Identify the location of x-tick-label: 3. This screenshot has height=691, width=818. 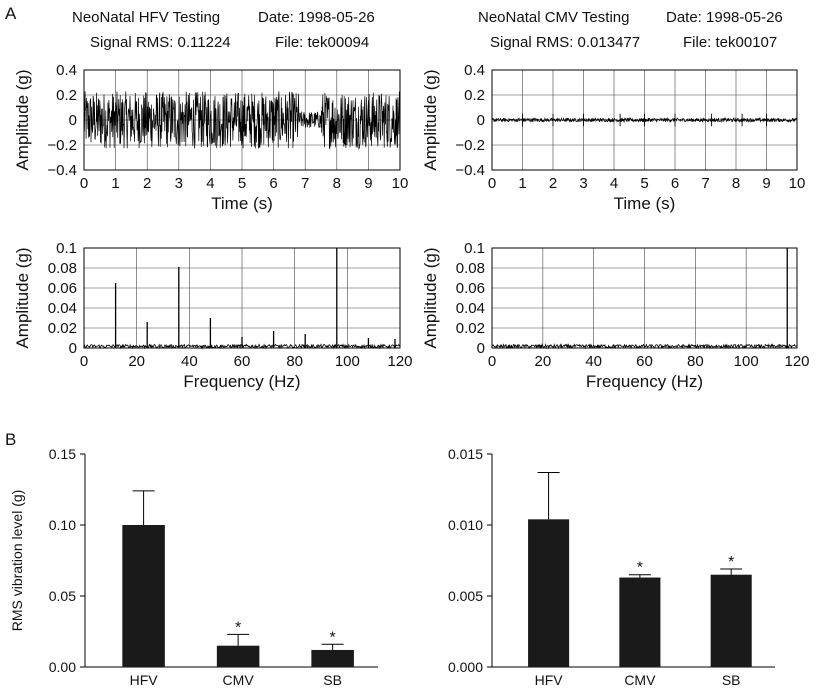
(179, 183).